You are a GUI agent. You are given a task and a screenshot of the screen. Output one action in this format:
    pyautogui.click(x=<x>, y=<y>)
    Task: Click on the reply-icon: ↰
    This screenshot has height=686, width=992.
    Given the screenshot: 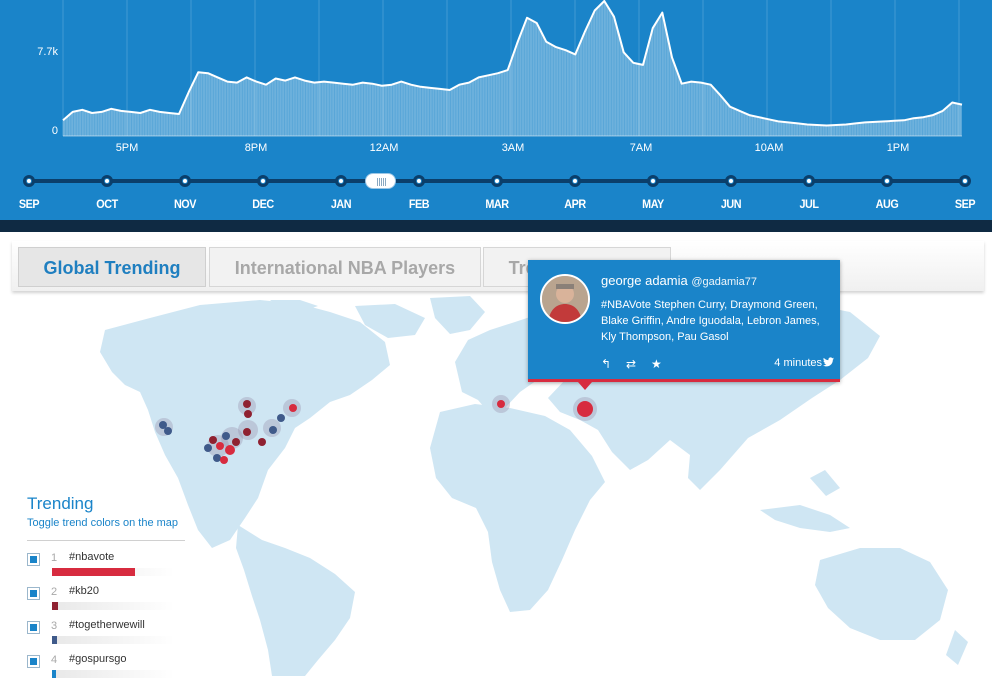 What is the action you would take?
    pyautogui.click(x=606, y=364)
    